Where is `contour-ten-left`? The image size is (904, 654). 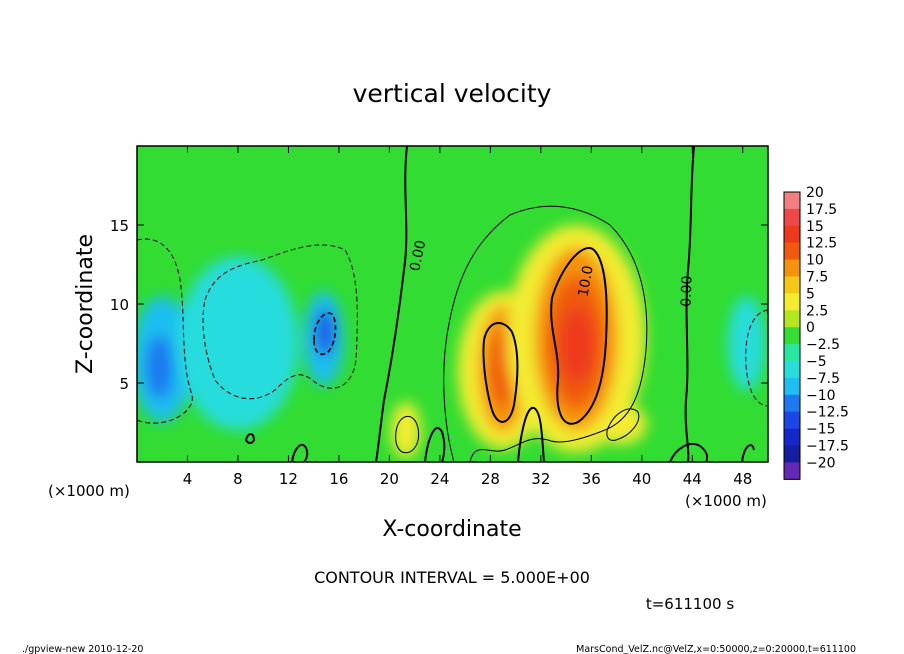
contour-ten-left is located at coordinates (500, 372).